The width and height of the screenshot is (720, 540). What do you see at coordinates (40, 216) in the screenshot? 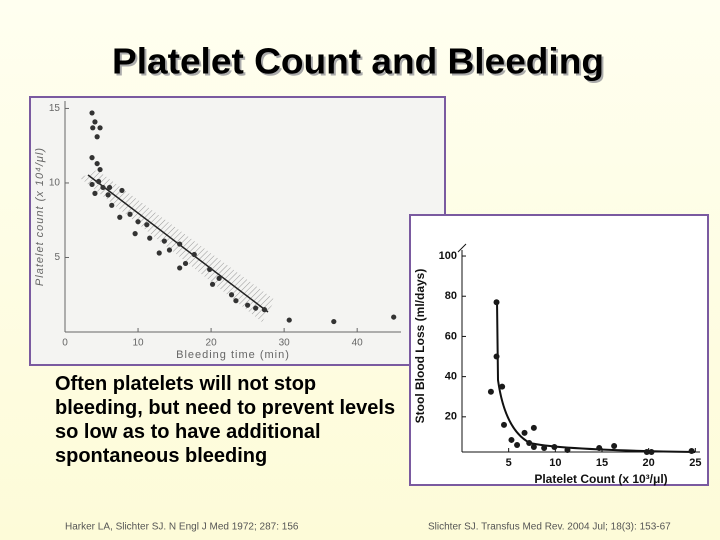
I see `y-axis-label: Platelet count (x 10⁴/μl)` at bounding box center [40, 216].